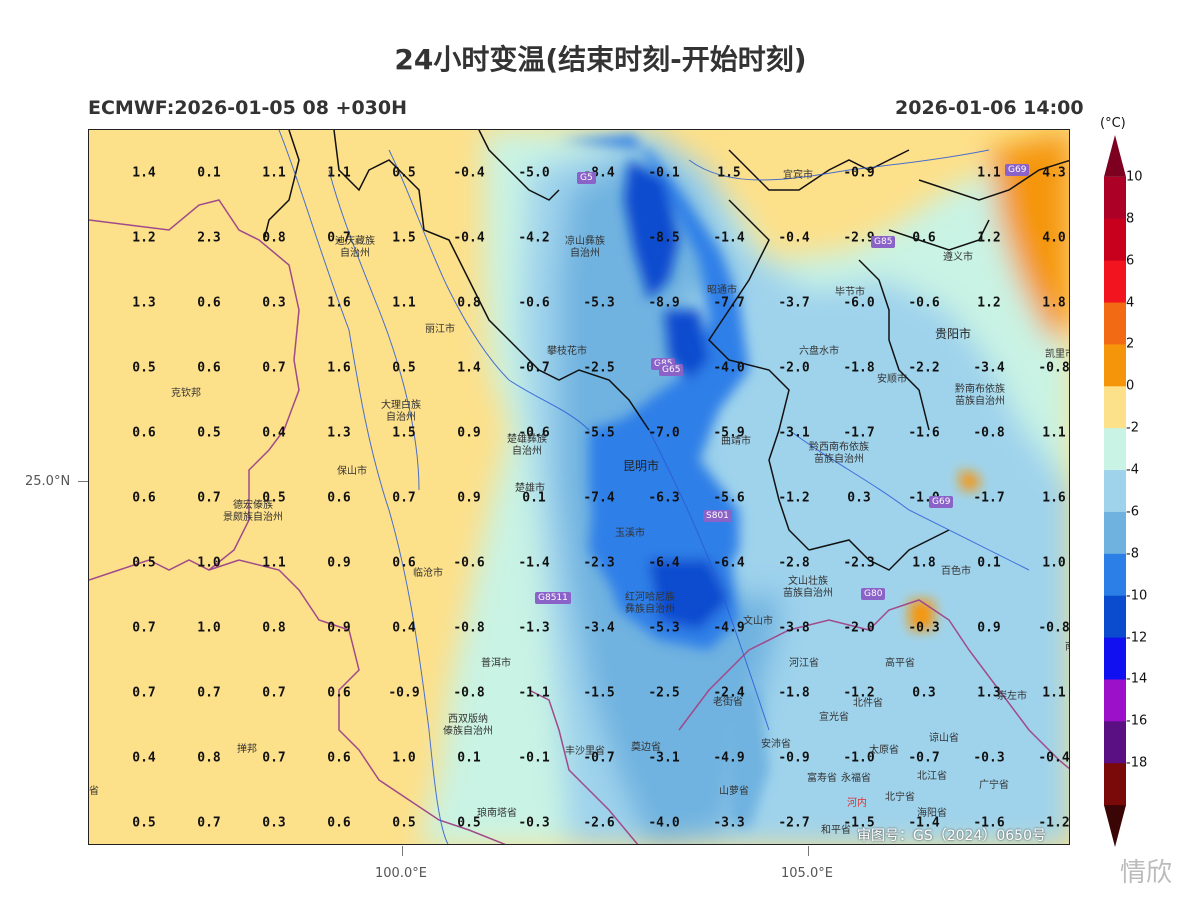 The height and width of the screenshot is (900, 1201). Describe the element at coordinates (729, 498) in the screenshot. I see `temp-change-value: -5.6` at that location.